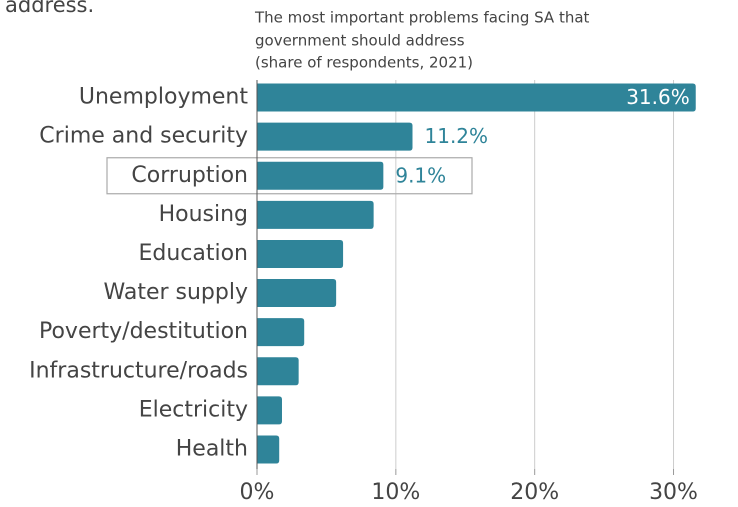 This screenshot has width=738, height=507. What do you see at coordinates (143, 331) in the screenshot?
I see `y-tick-label: Poverty/destitution` at bounding box center [143, 331].